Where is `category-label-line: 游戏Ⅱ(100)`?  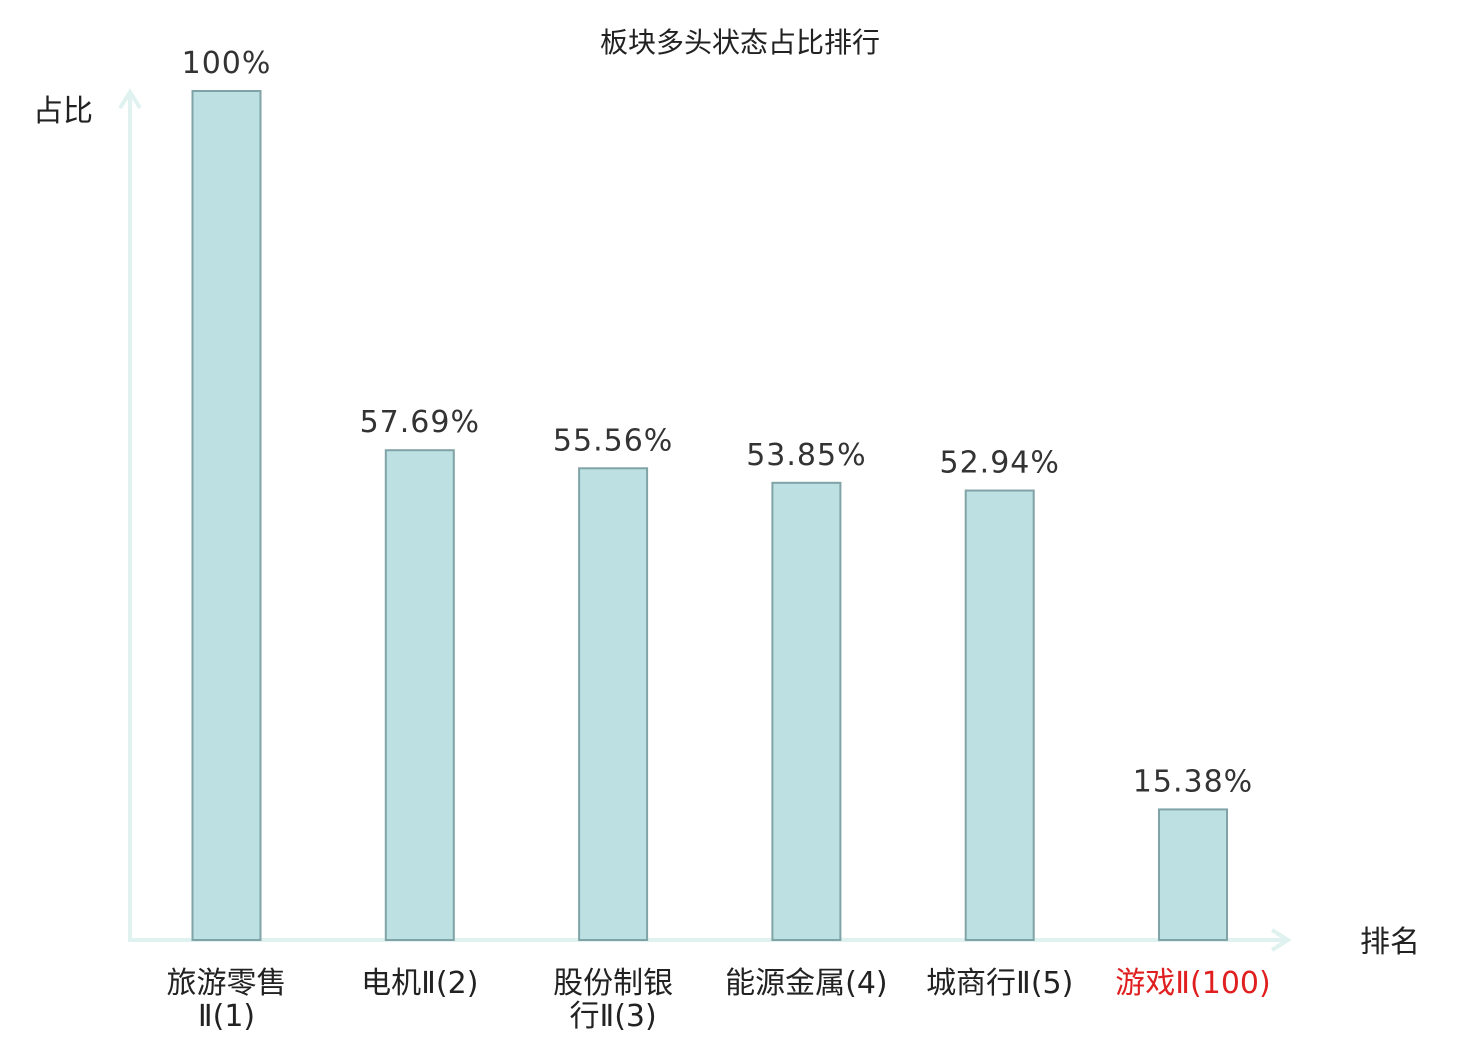 category-label-line: 游戏Ⅱ(100) is located at coordinates (1192, 983).